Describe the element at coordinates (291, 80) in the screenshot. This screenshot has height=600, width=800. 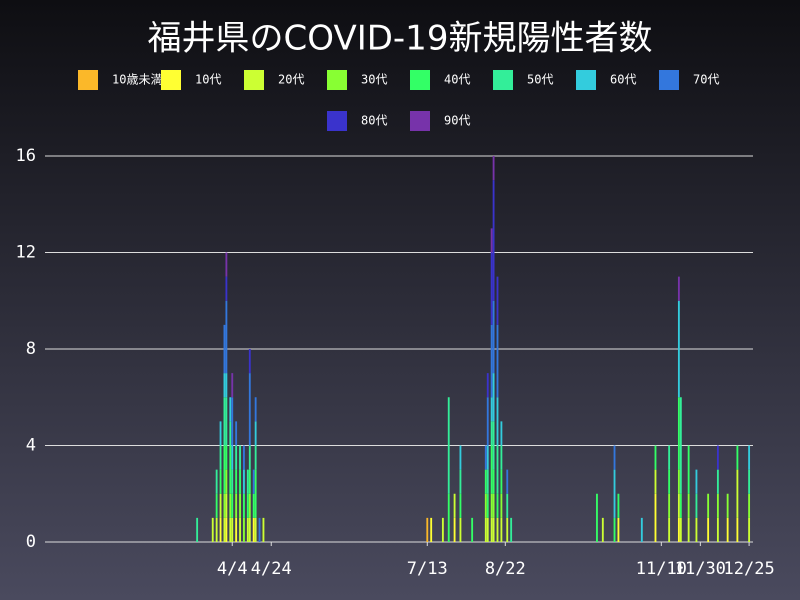
I see `legend-label: 20代` at that location.